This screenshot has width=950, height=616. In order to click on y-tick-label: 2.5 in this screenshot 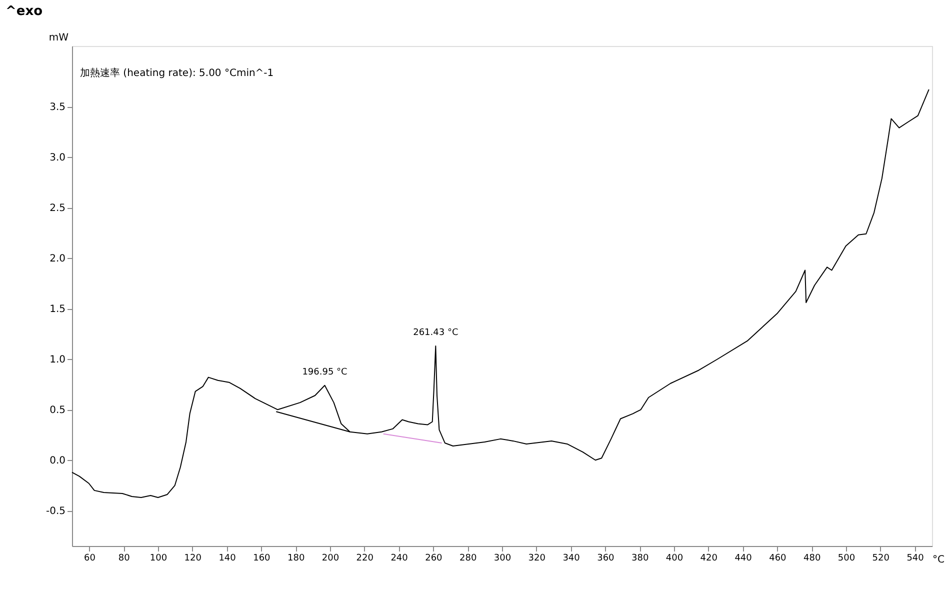, I will do `click(58, 208)`.